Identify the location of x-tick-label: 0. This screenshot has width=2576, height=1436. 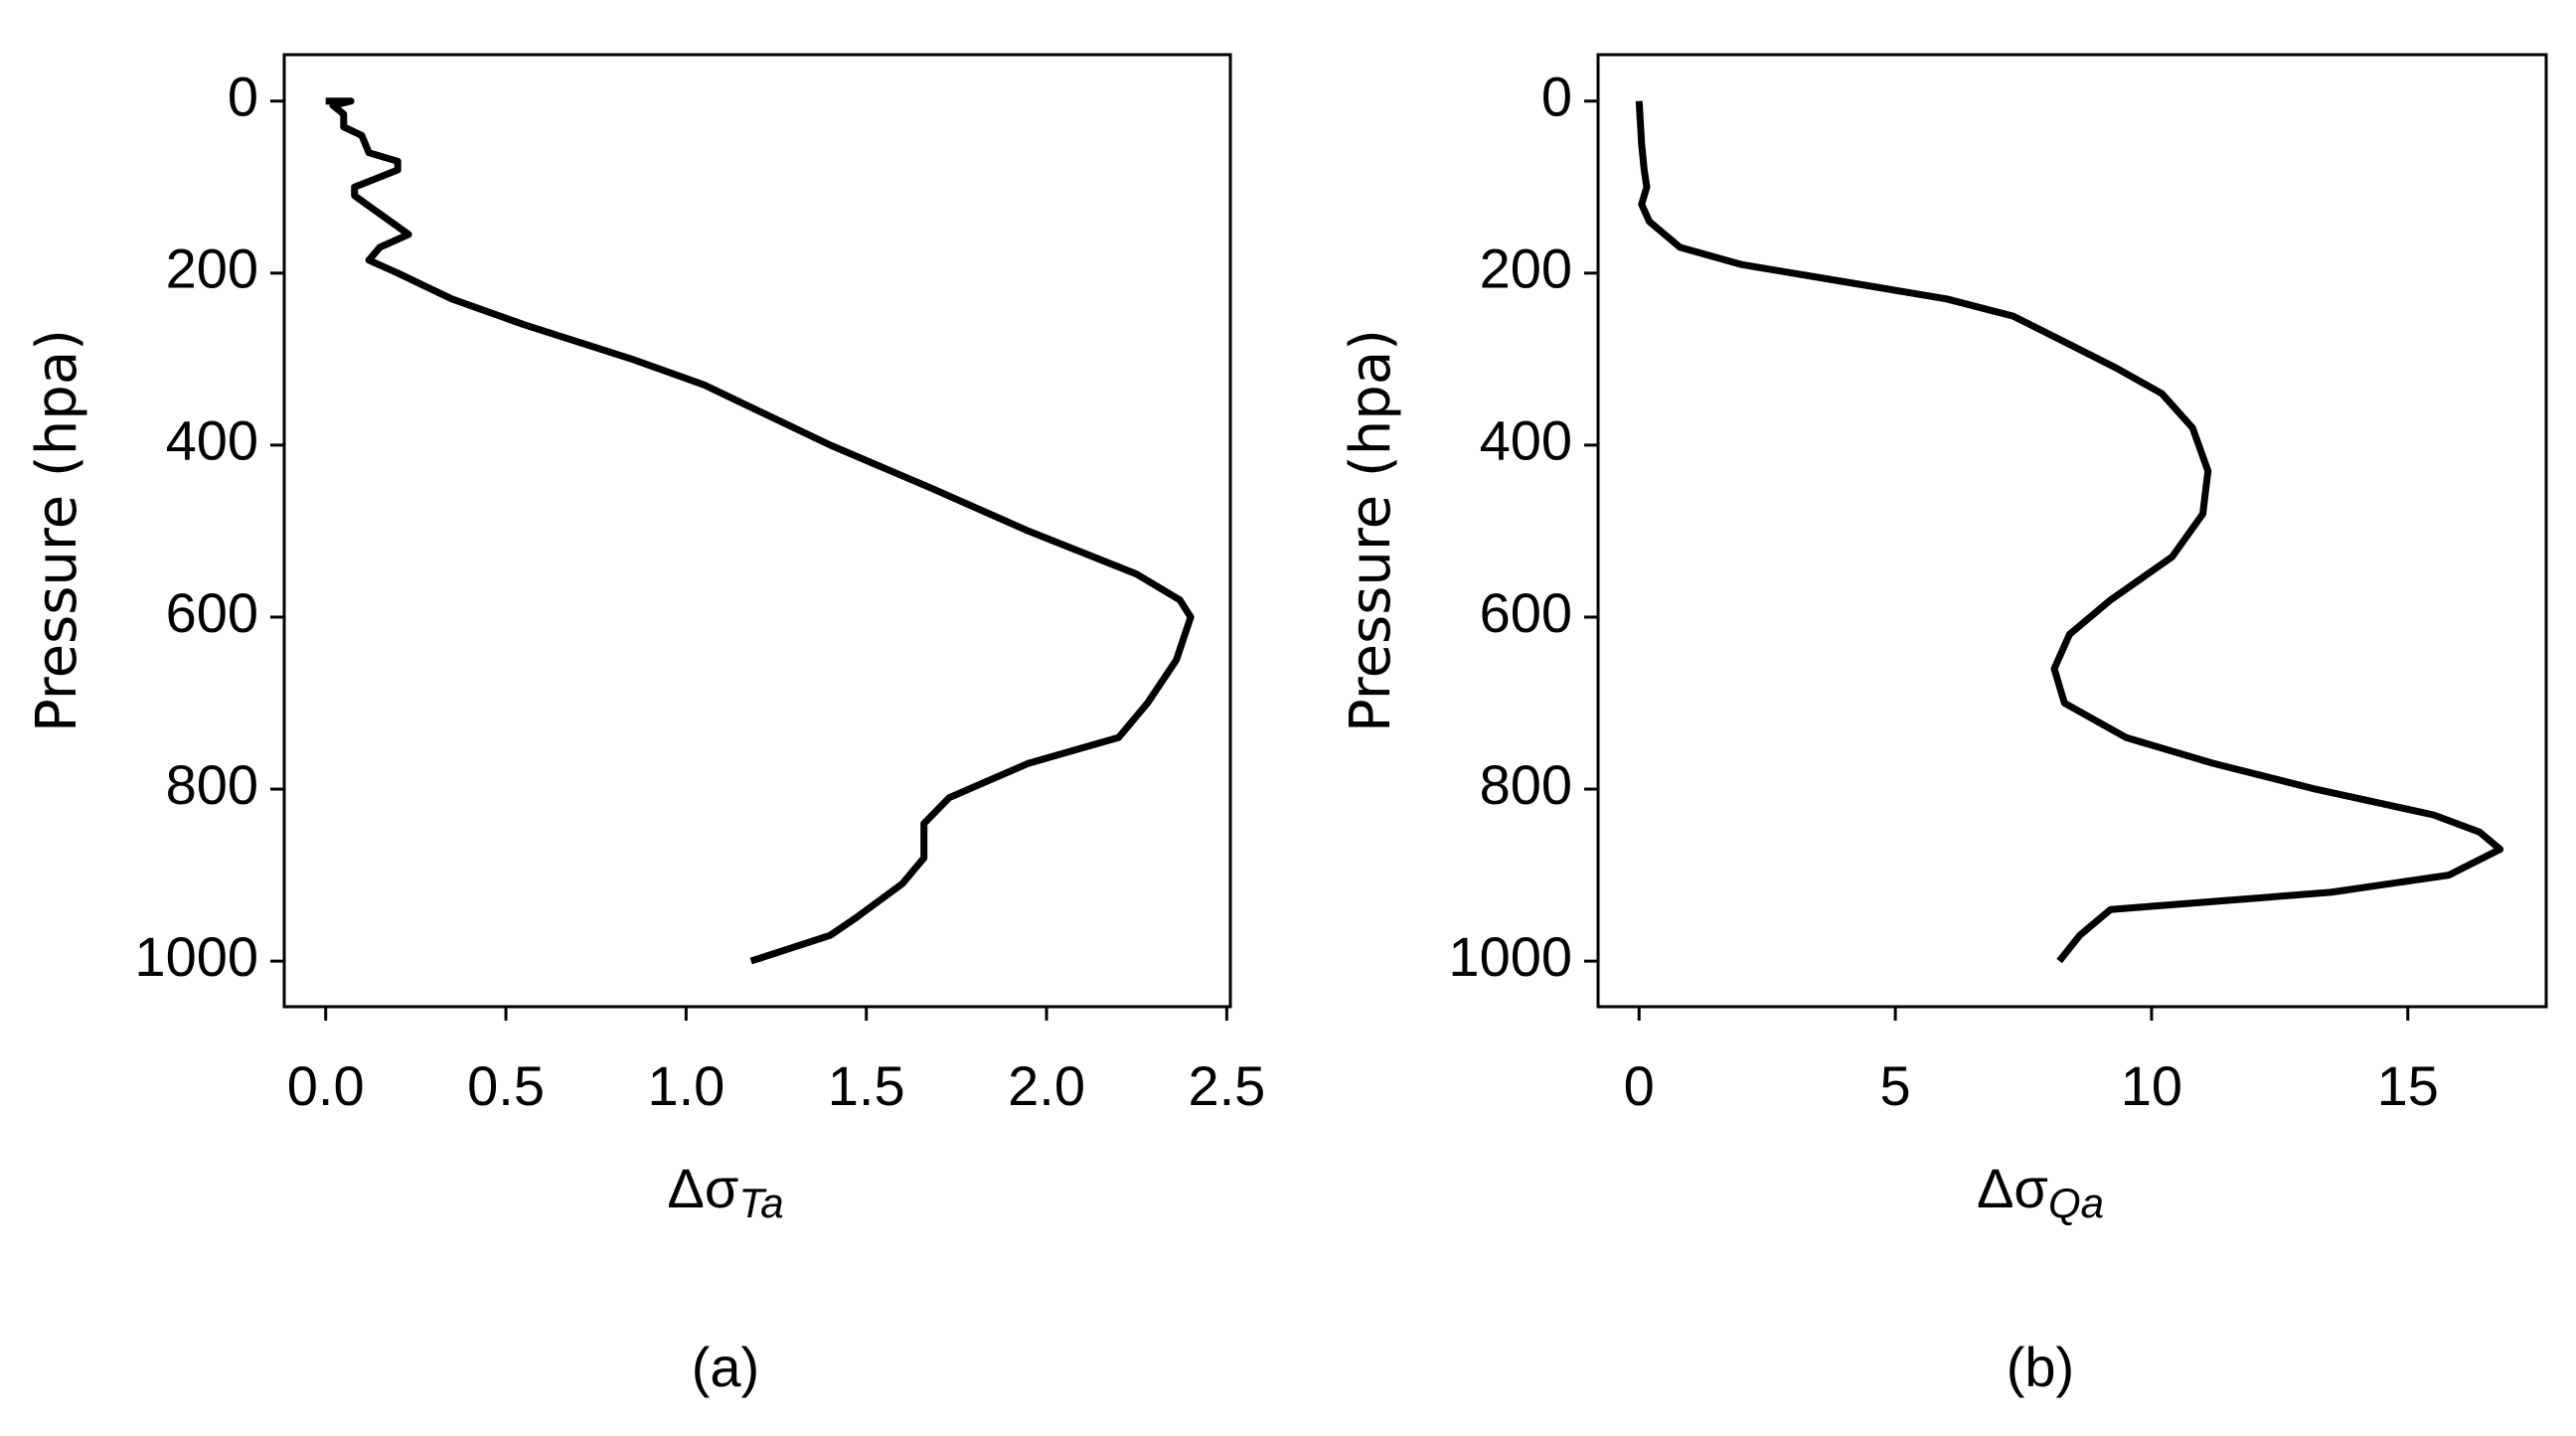
(1639, 1085).